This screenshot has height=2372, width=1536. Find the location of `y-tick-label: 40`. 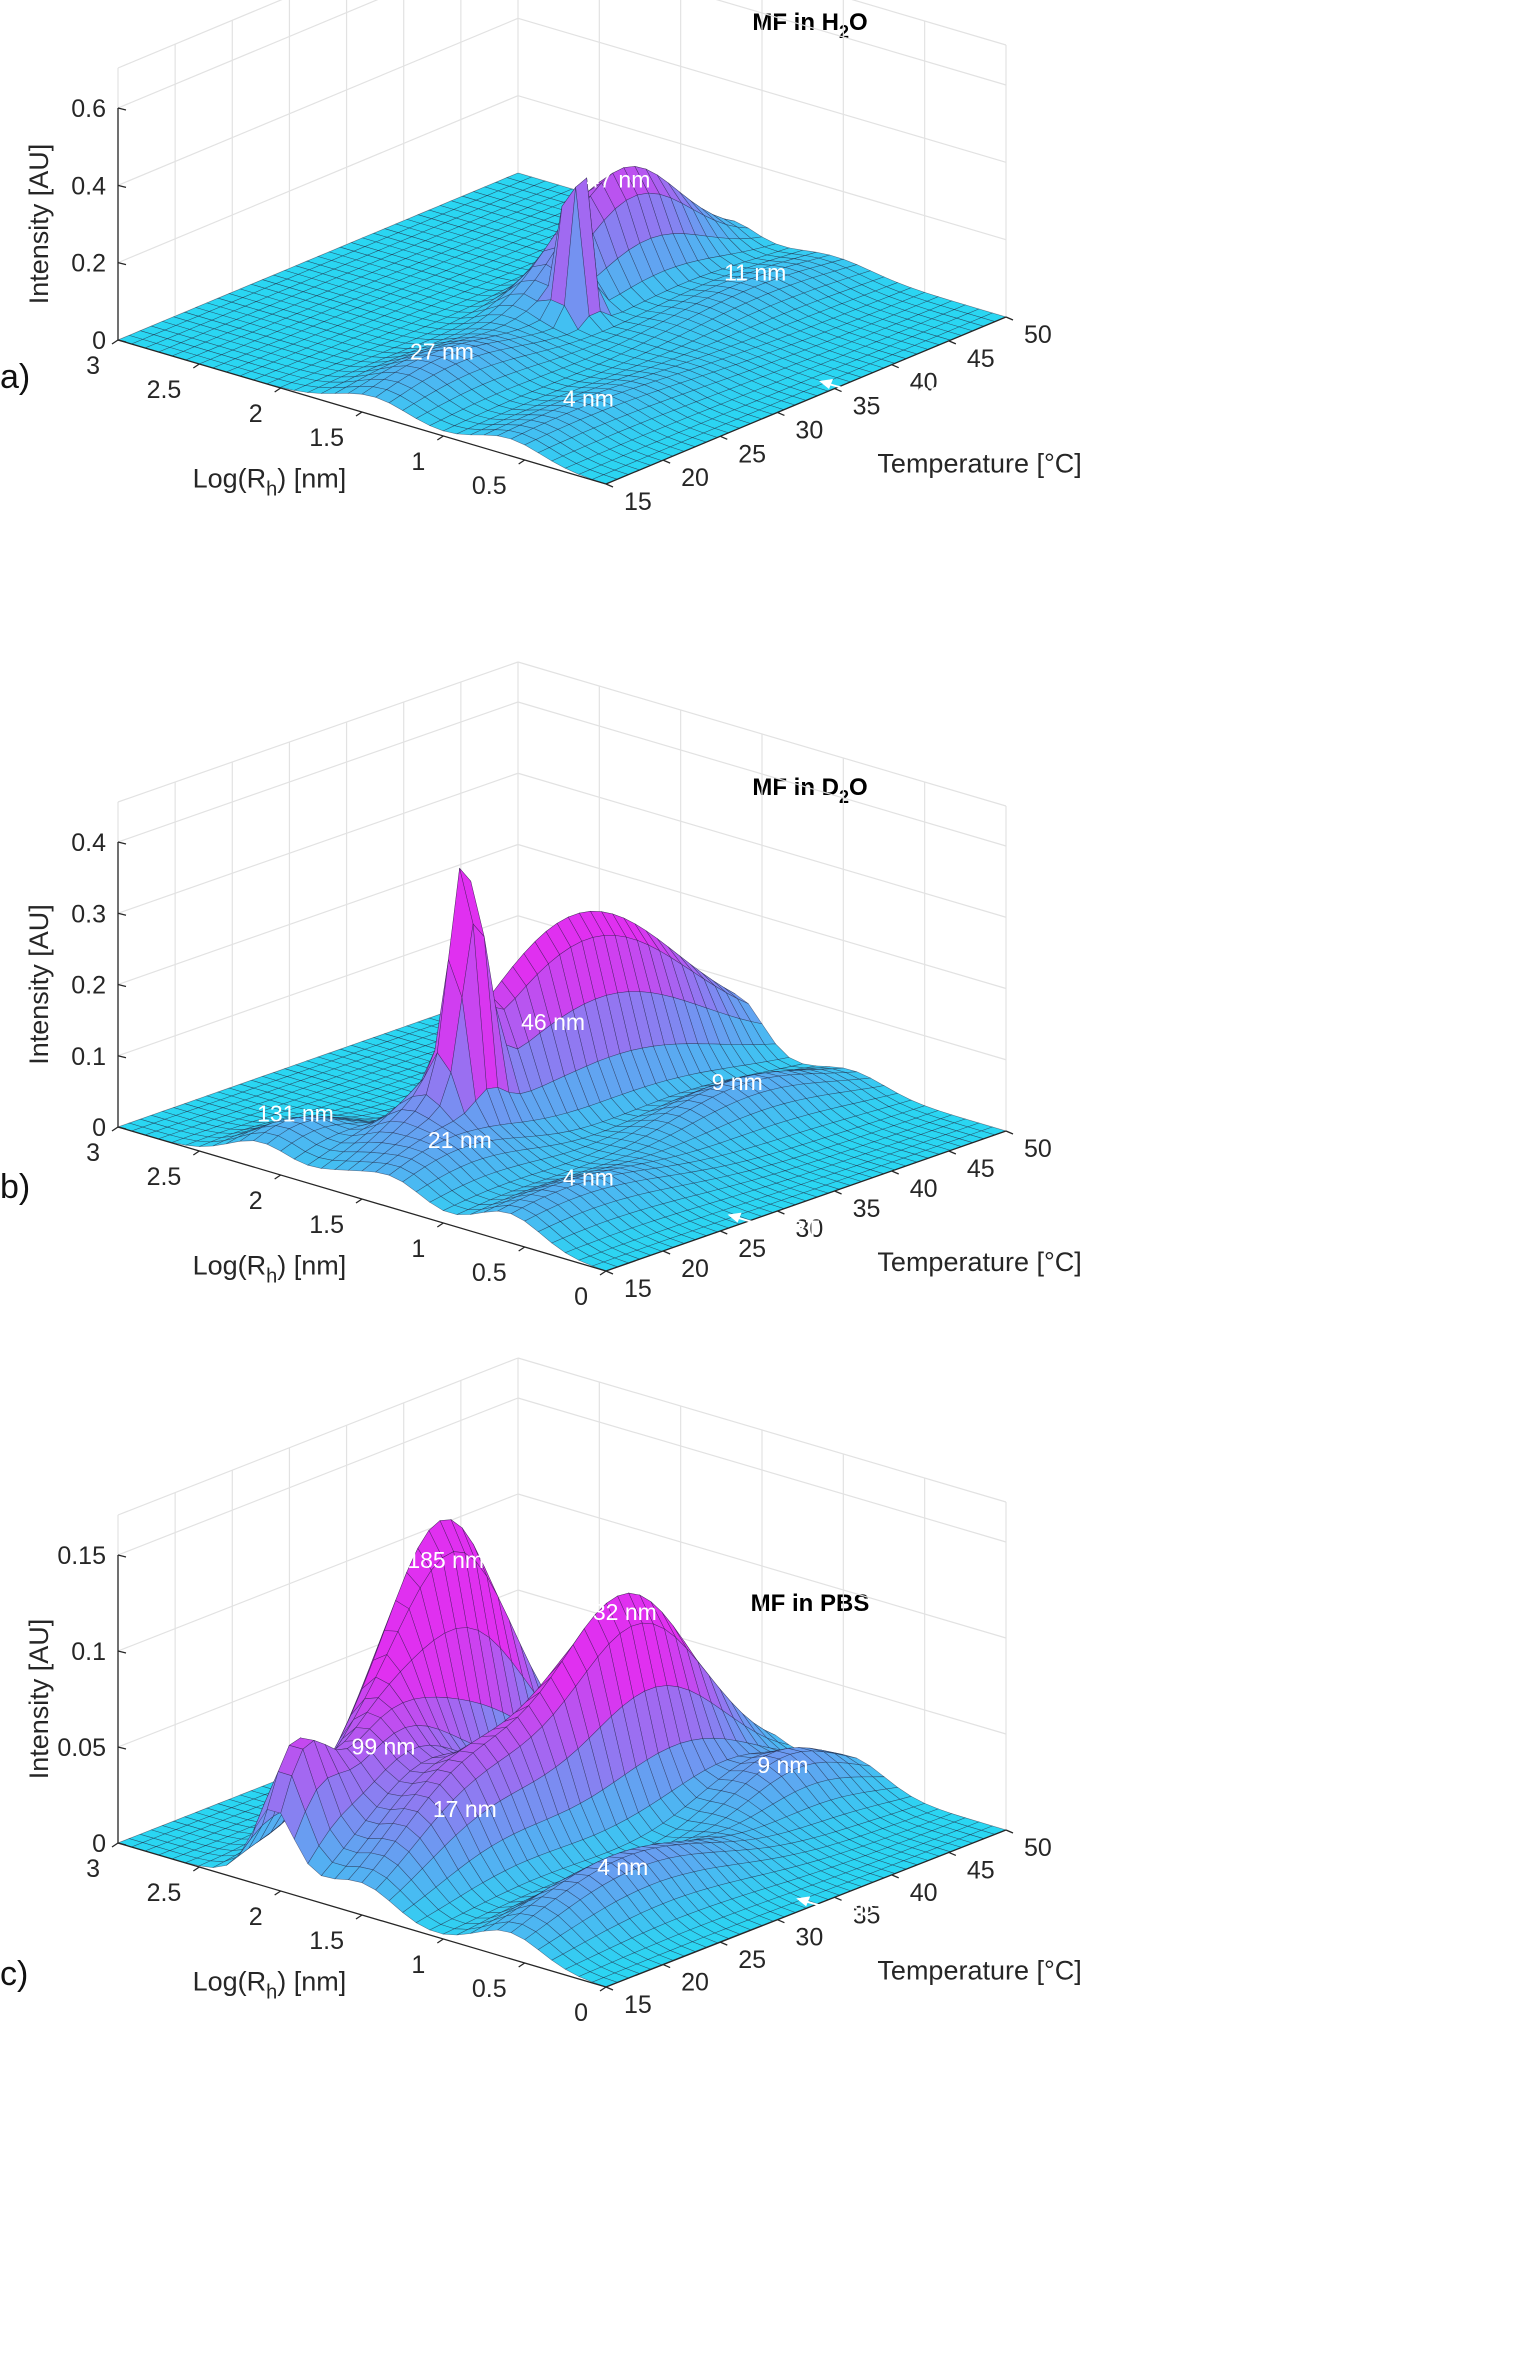

y-tick-label: 40 is located at coordinates (924, 1189).